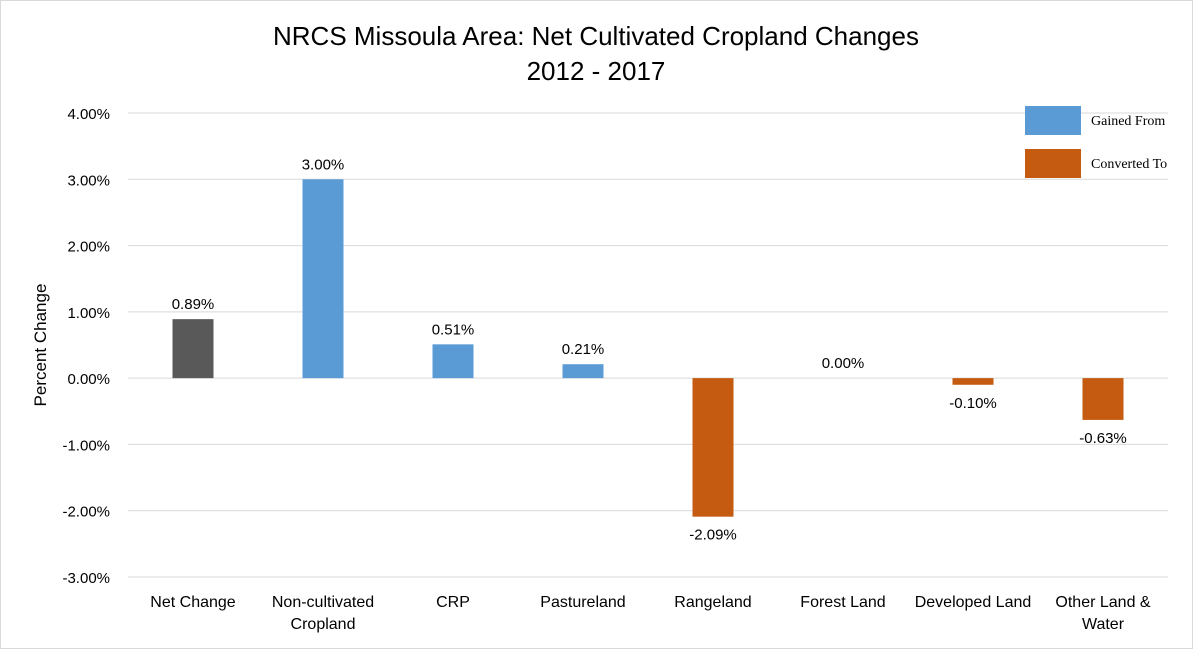  I want to click on x-tick-label: Non-cultivated, so click(323, 602).